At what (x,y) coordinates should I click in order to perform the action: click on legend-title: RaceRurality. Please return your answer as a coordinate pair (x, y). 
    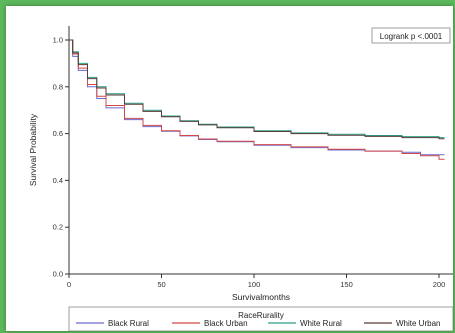
    Looking at the image, I should click on (261, 315).